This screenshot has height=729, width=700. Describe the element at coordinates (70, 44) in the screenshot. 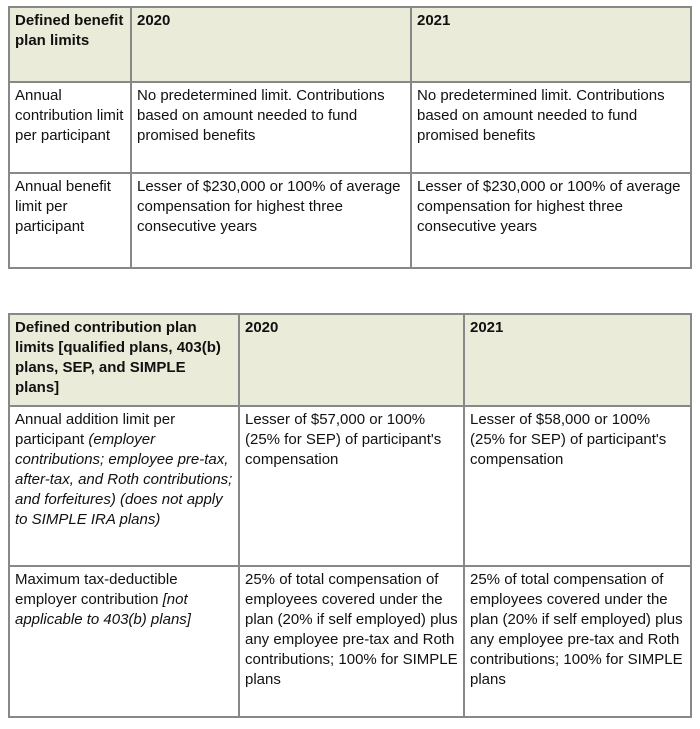

I see `header-cell: Defined benefit plan limits` at that location.